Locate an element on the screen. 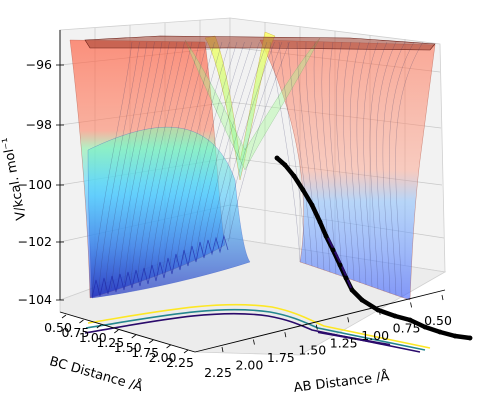 Image resolution: width=485 pixels, height=404 pixels. z-axis-ticks: −96 −98 −100 −102 −104 is located at coordinates (41, 182).